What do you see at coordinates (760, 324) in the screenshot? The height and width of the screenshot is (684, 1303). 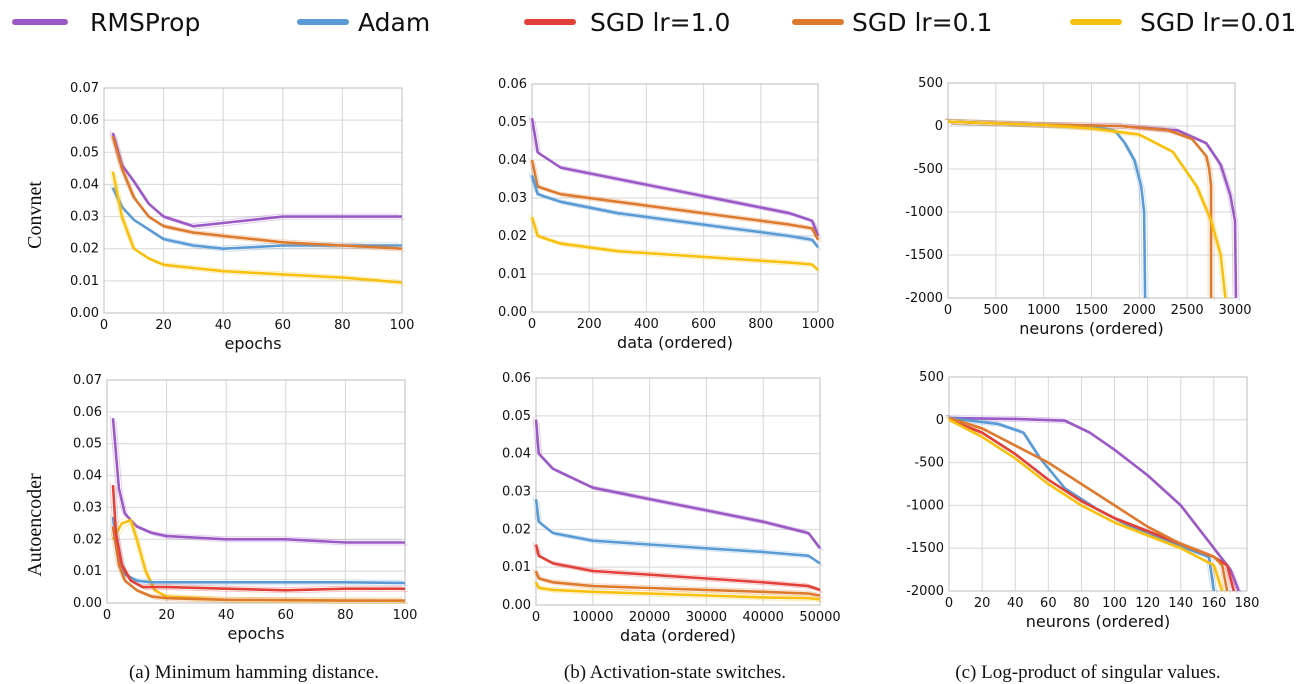 I see `x-tick-label: 800` at bounding box center [760, 324].